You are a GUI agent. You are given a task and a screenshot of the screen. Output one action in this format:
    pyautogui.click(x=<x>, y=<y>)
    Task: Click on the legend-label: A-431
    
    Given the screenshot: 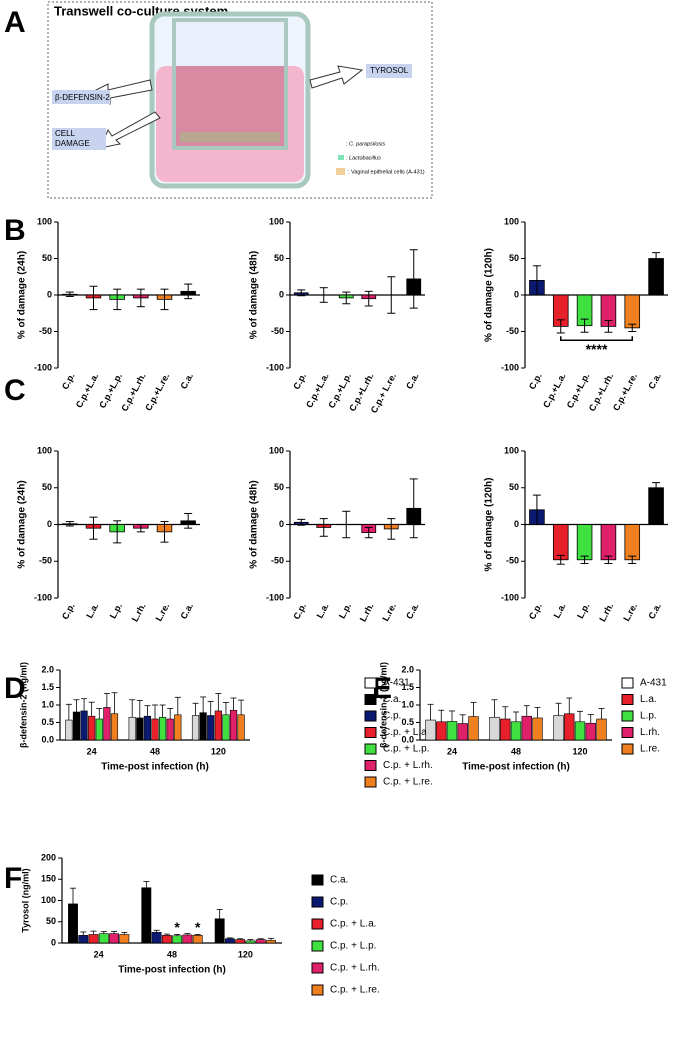 What is the action you would take?
    pyautogui.click(x=653, y=683)
    